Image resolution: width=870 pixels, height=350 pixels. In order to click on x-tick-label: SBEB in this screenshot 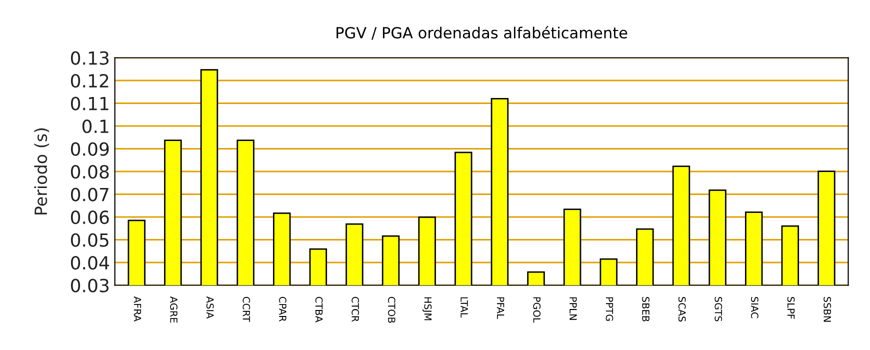, I will do `click(646, 309)`.